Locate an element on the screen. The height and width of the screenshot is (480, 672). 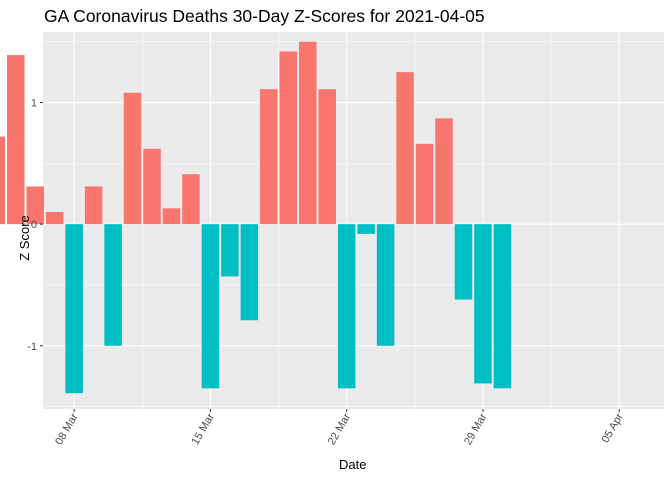
x-tick-label: 22 Mar is located at coordinates (340, 429).